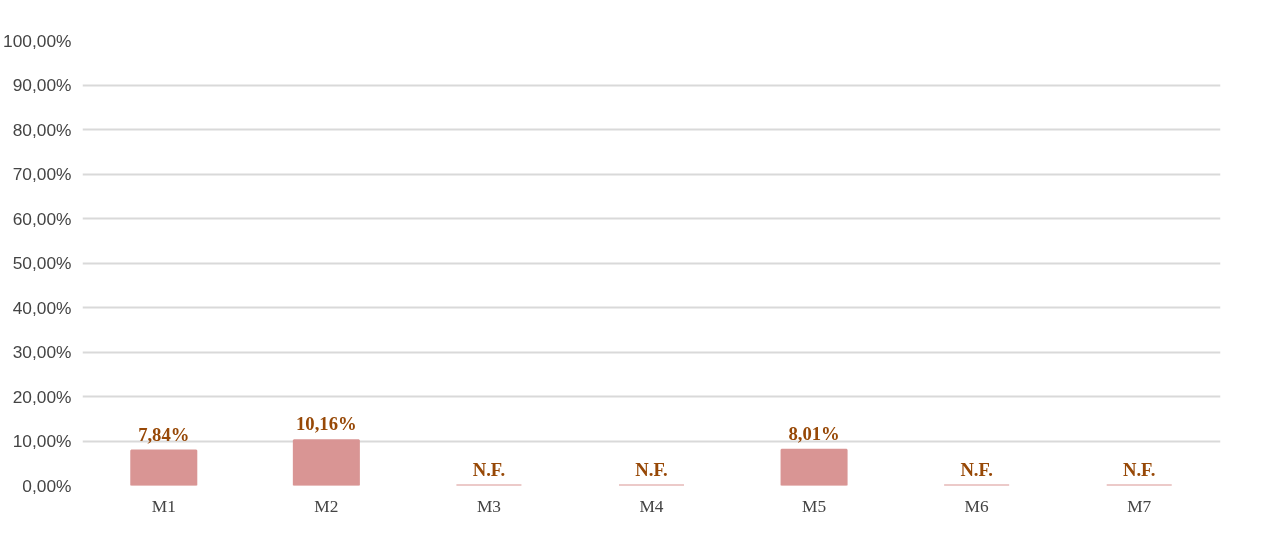 The height and width of the screenshot is (536, 1285). Describe the element at coordinates (326, 424) in the screenshot. I see `data-label: 10,16%` at that location.